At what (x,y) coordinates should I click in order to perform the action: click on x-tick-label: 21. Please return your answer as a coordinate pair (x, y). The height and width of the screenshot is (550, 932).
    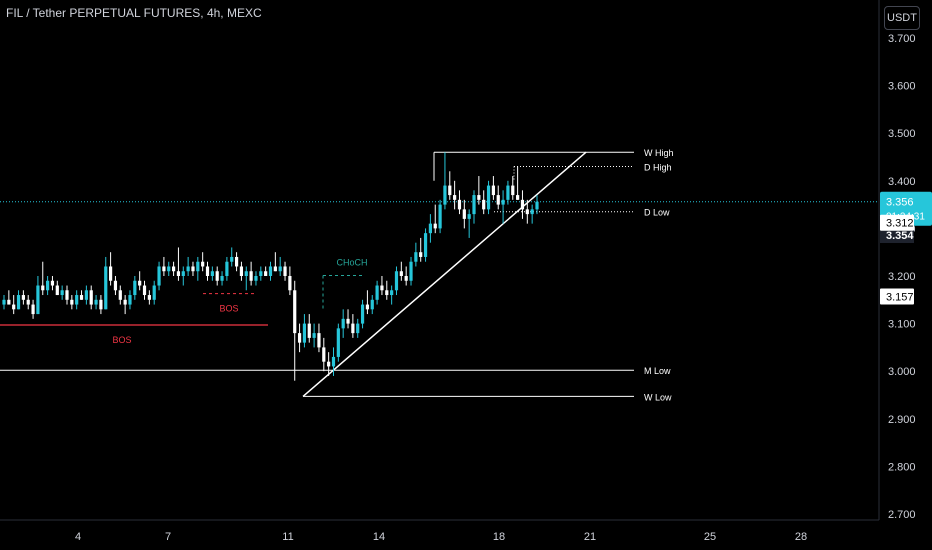
    Looking at the image, I should click on (590, 537).